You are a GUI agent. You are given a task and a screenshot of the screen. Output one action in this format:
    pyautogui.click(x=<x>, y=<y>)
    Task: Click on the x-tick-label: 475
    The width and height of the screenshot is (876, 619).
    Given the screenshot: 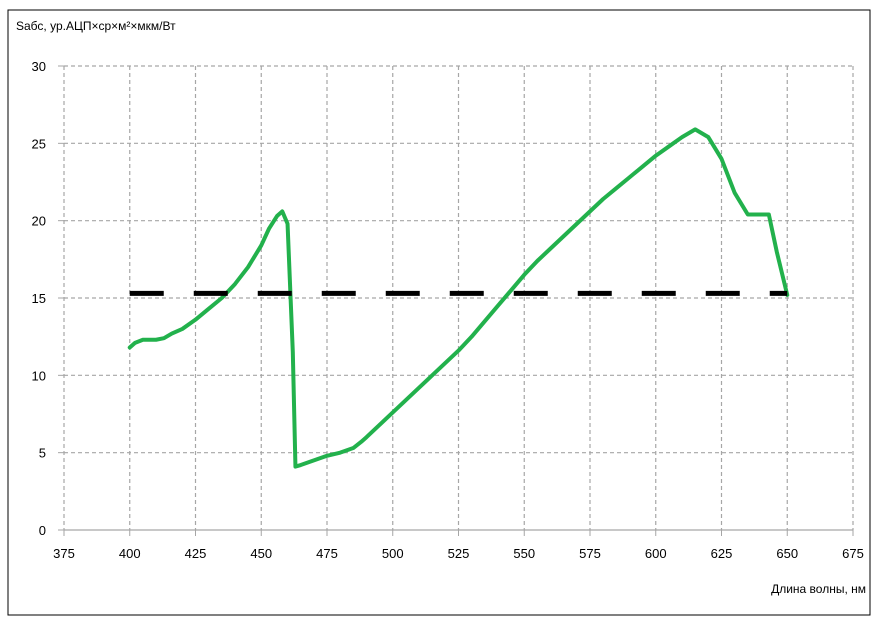 What is the action you would take?
    pyautogui.click(x=327, y=553)
    